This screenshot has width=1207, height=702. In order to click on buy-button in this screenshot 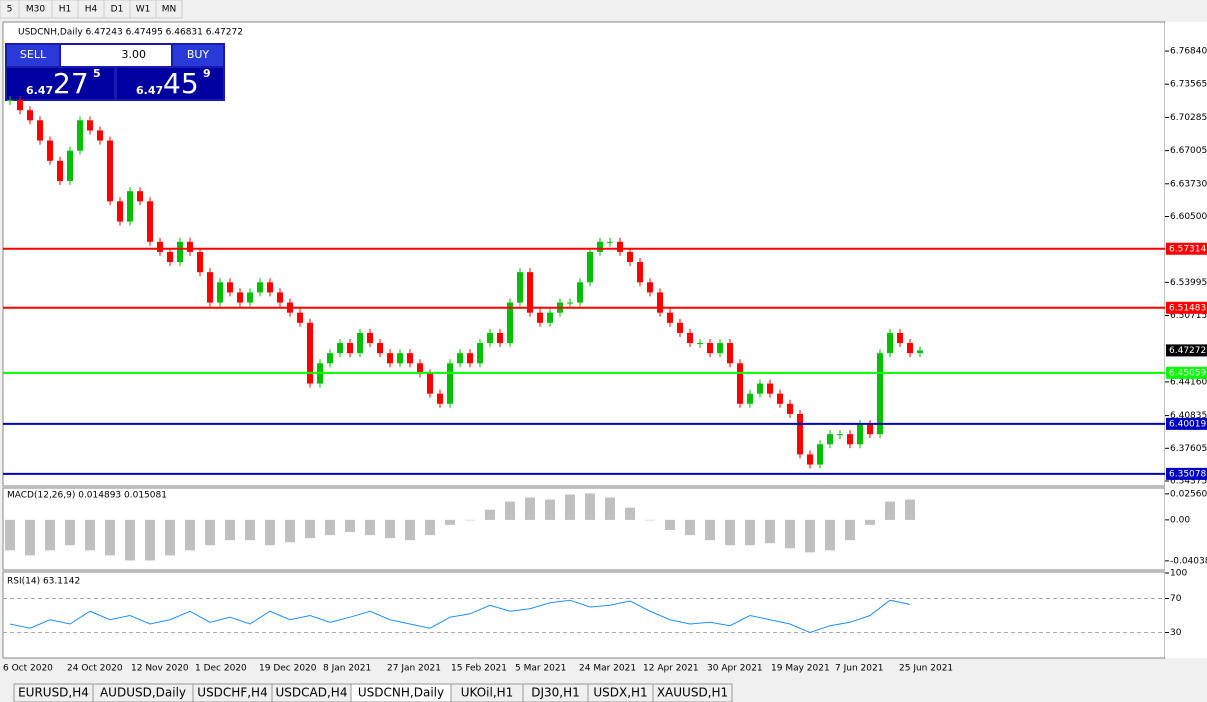, I will do `click(198, 55)`.